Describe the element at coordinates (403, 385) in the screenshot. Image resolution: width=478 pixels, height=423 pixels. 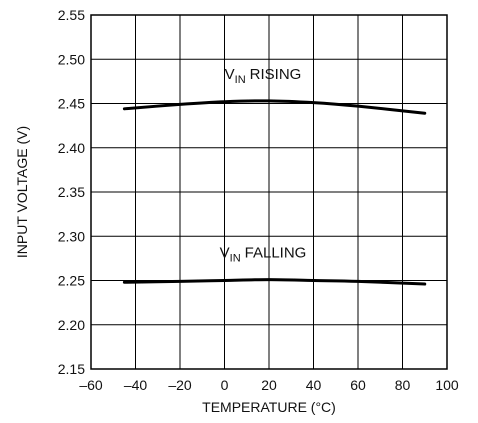
I see `x-tick-label: 80` at that location.